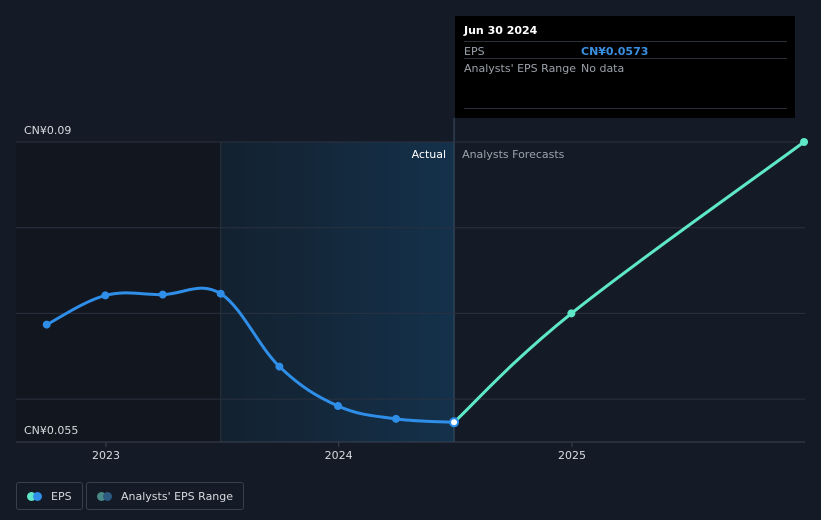 This screenshot has width=821, height=520. I want to click on y-axis-bottom-label: CN¥0.055, so click(51, 430).